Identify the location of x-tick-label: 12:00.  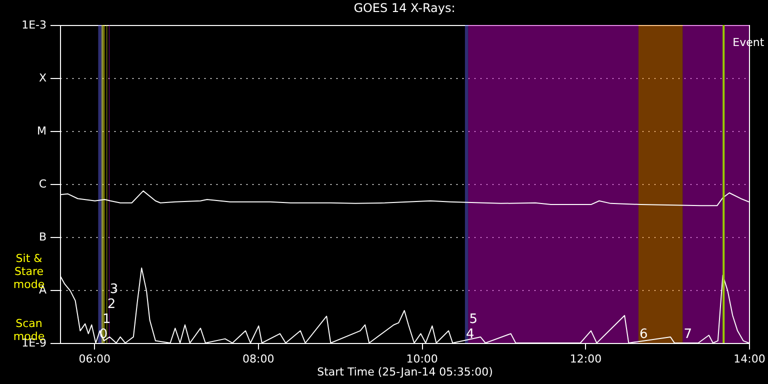
(586, 359).